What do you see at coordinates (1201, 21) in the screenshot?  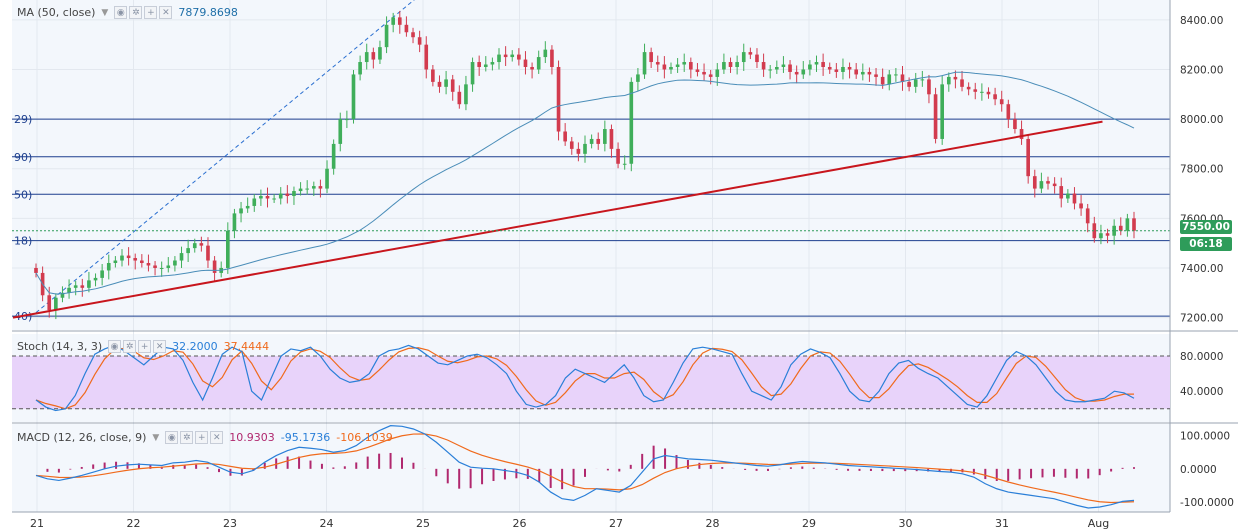 I see `y-tick-label: 8400.00` at bounding box center [1201, 21].